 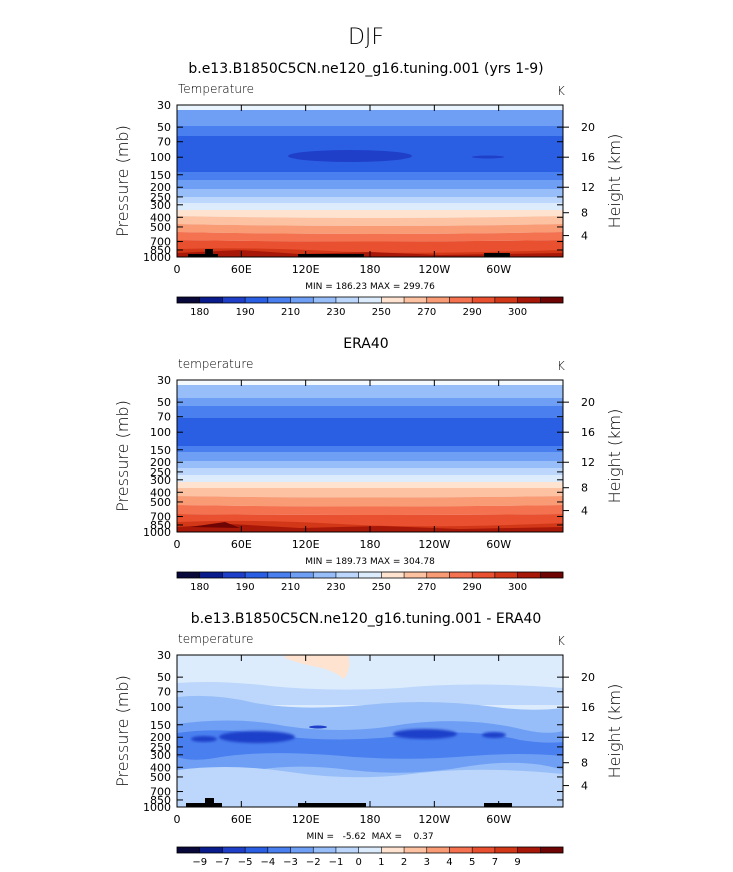 What do you see at coordinates (517, 862) in the screenshot?
I see `colorbar-label: 9` at bounding box center [517, 862].